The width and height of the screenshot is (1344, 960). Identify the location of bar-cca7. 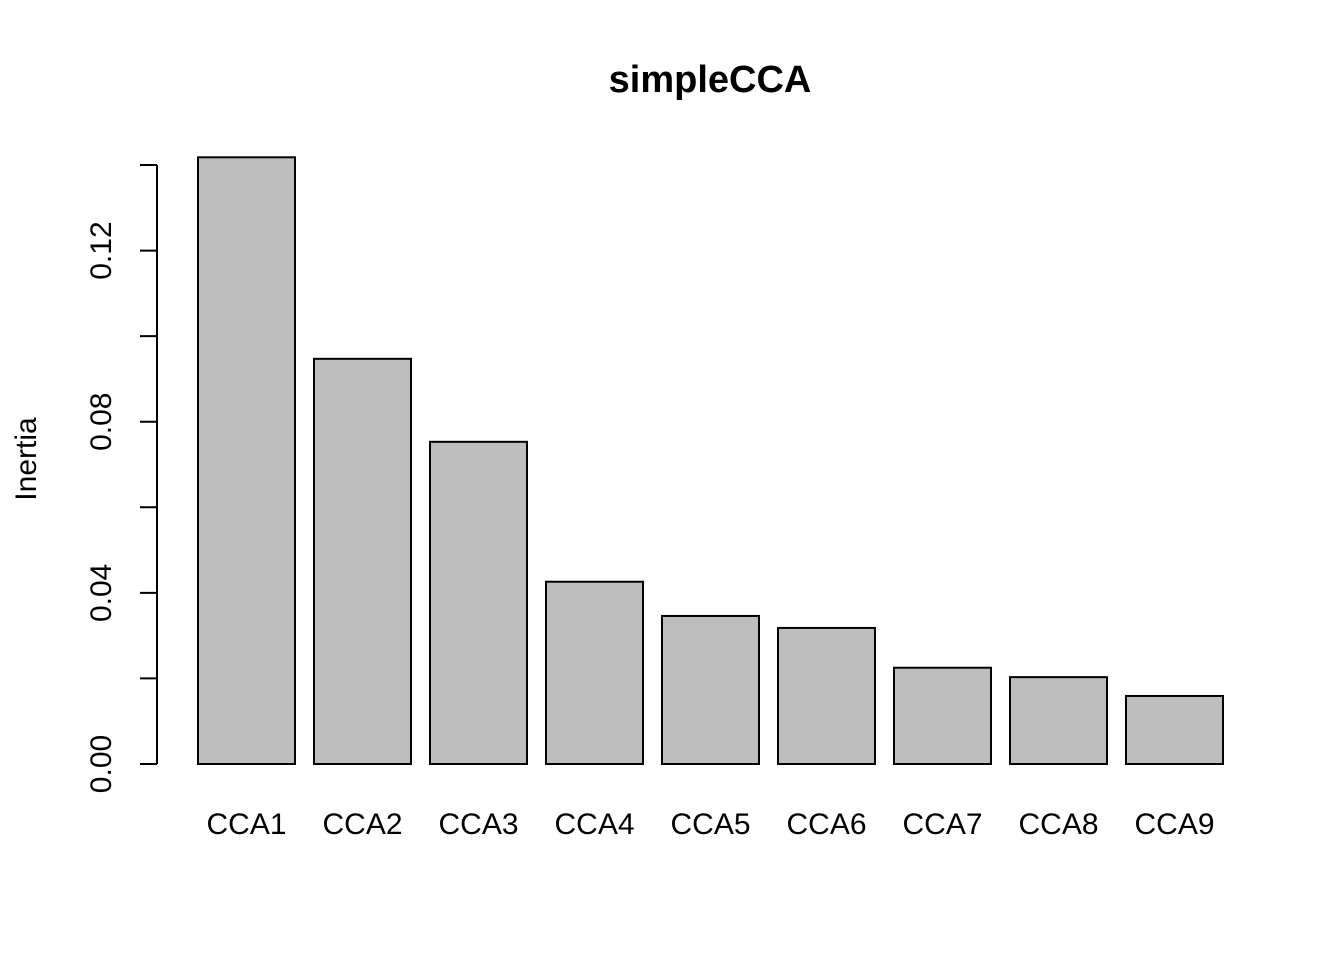
(942, 715).